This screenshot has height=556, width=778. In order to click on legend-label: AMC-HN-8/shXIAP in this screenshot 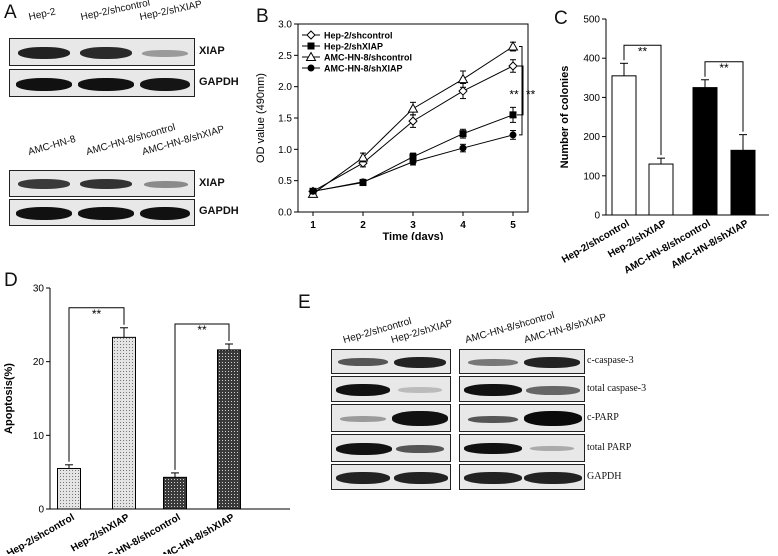, I will do `click(363, 69)`.